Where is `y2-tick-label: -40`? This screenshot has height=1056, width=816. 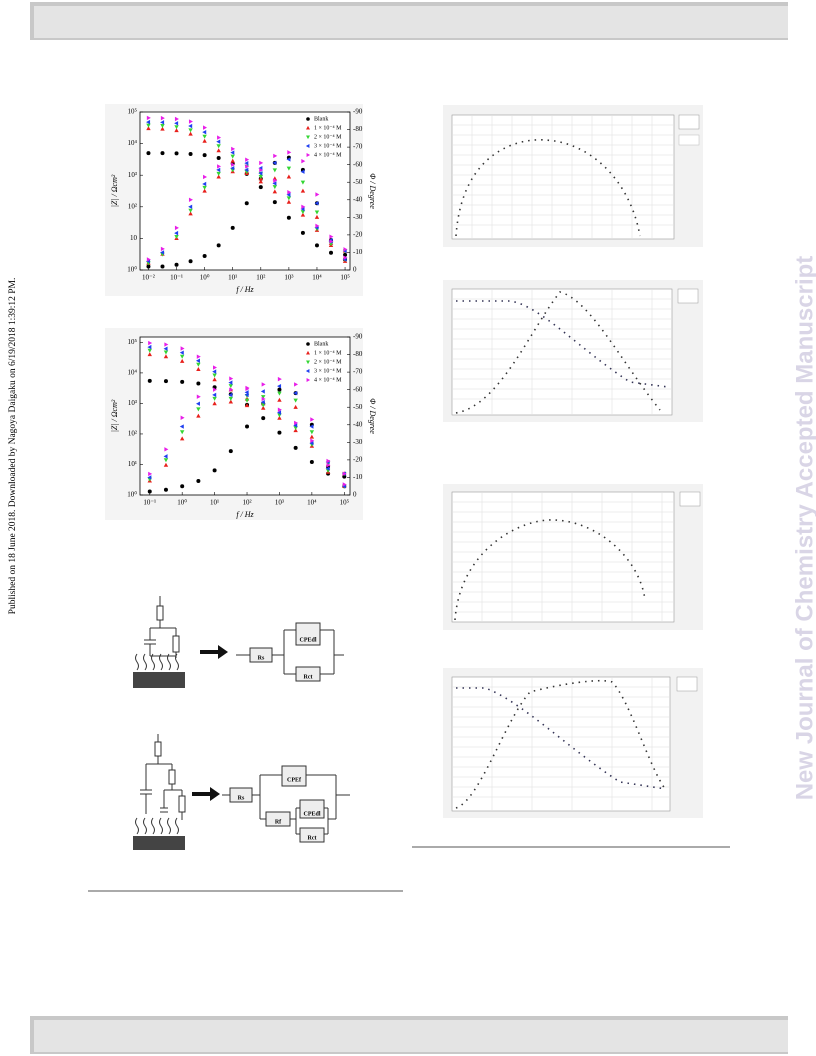
y2-tick-label: -40 is located at coordinates (358, 199).